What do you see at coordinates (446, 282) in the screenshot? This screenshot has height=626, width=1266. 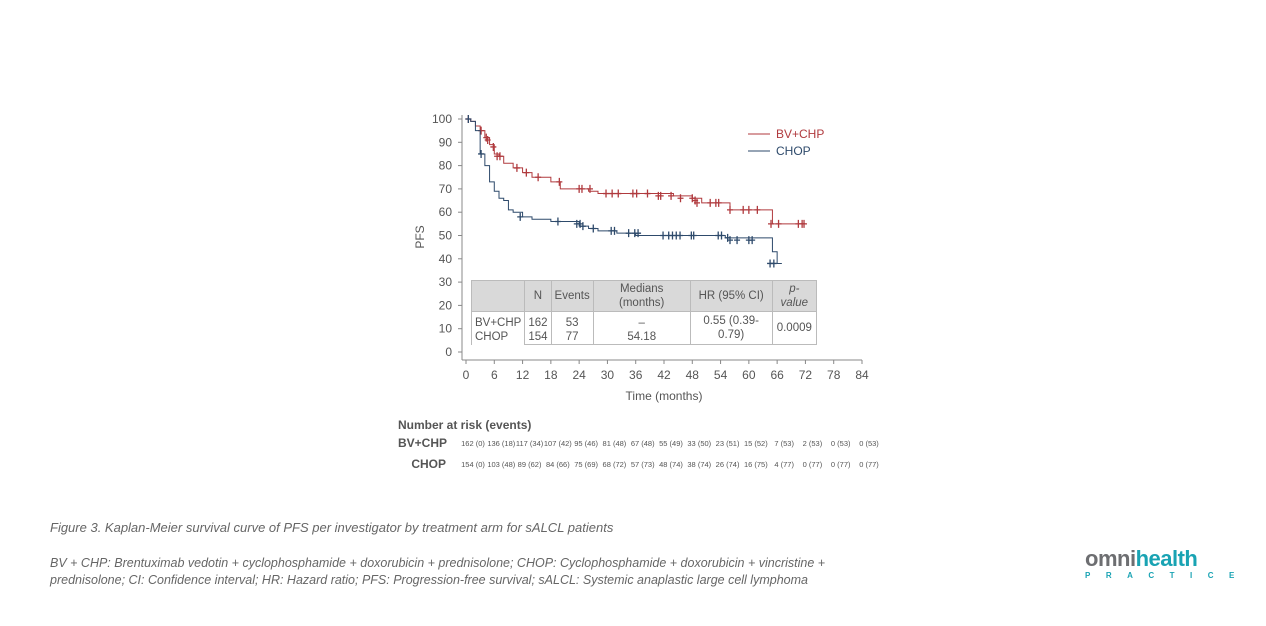 I see `y-tick-label: 30` at bounding box center [446, 282].